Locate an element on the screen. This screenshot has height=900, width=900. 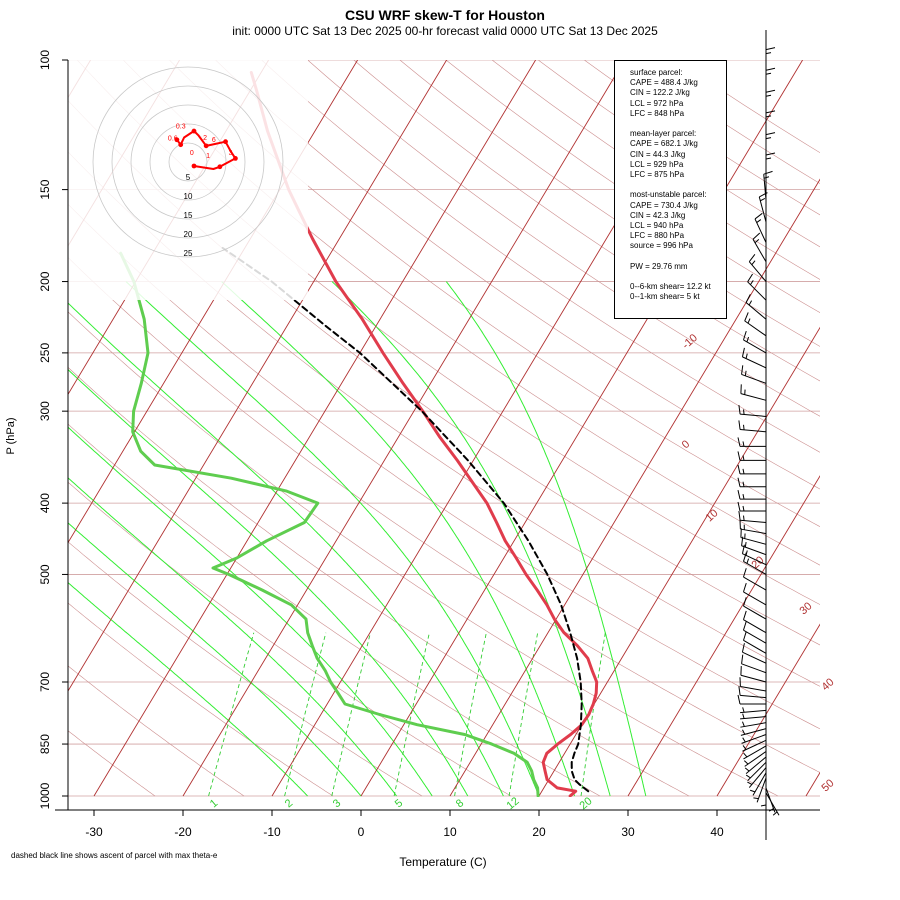
hodograph-point-label: 0.6 is located at coordinates (173, 139).